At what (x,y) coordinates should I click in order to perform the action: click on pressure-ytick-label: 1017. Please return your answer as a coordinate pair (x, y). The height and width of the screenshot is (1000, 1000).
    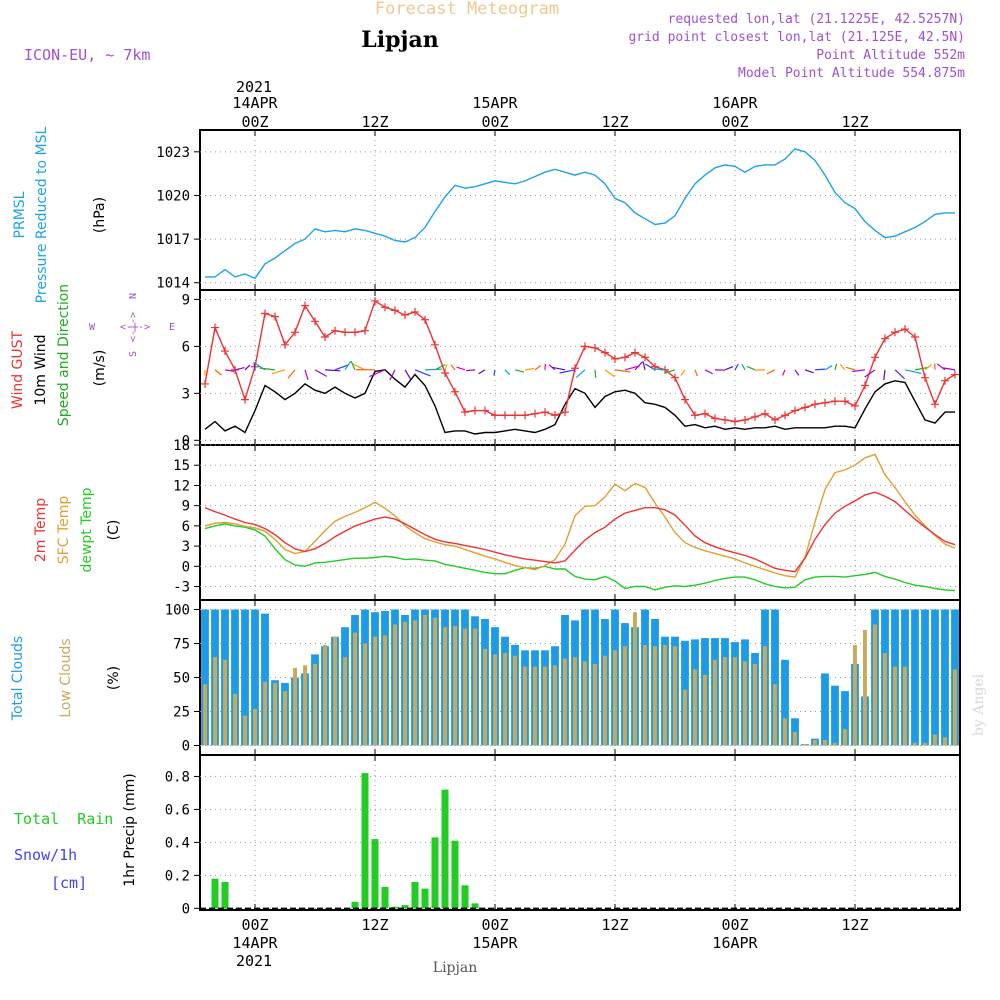
    Looking at the image, I should click on (173, 240).